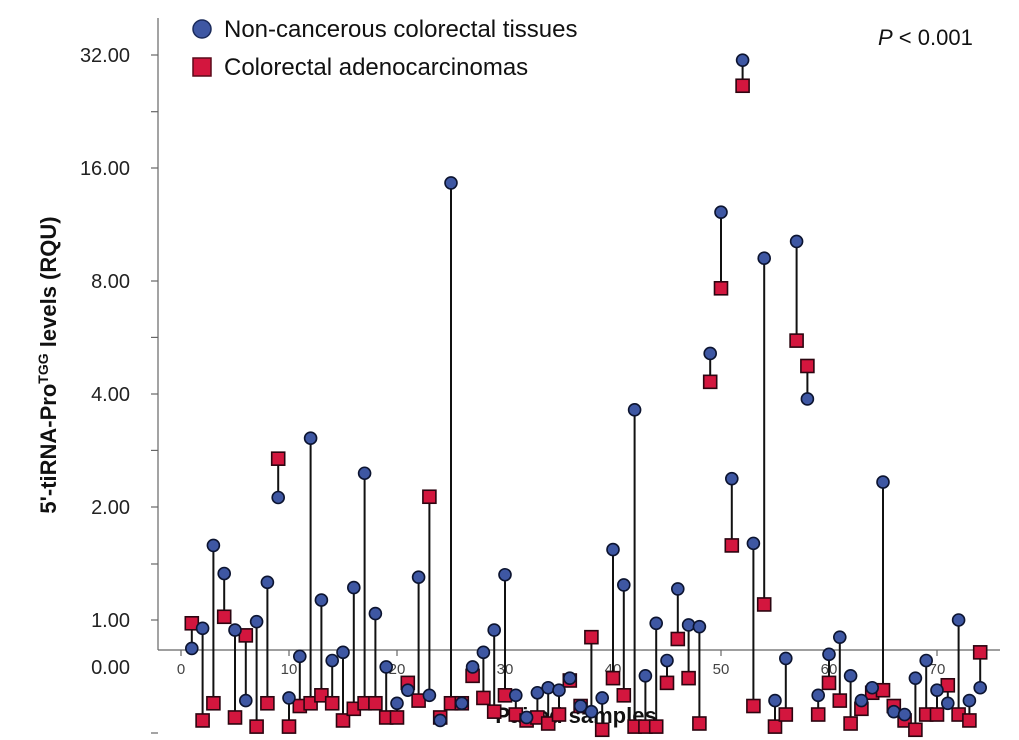  Describe the element at coordinates (937, 669) in the screenshot. I see `x-tick-label: 70` at that location.